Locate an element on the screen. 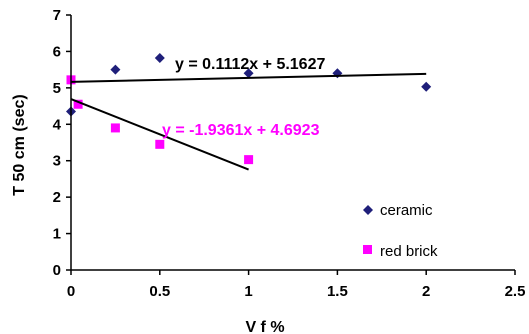 This screenshot has width=529, height=334. legend-item-ceramic: ceramic is located at coordinates (398, 210).